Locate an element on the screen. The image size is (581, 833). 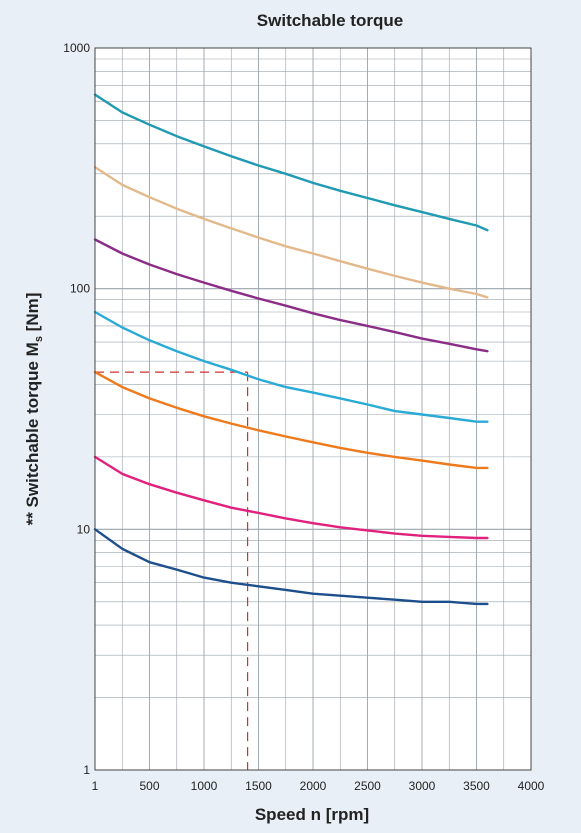
x-tick-label: 1500 is located at coordinates (258, 786).